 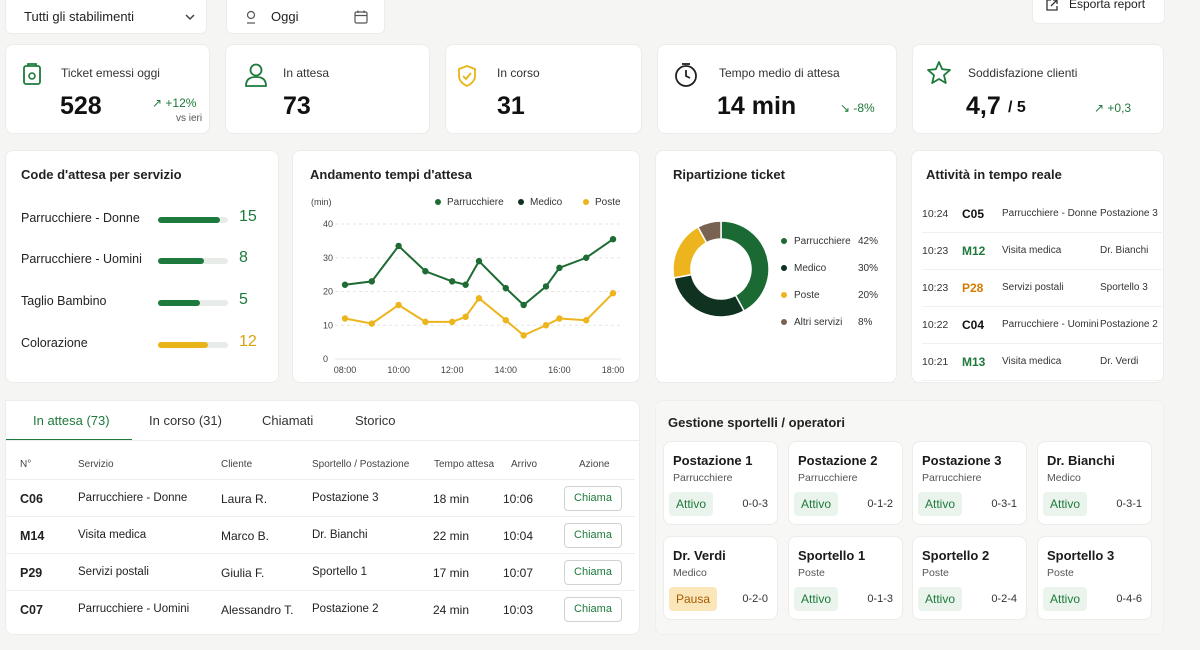 What do you see at coordinates (257, 610) in the screenshot?
I see `ticket-client: Alessandro T.` at bounding box center [257, 610].